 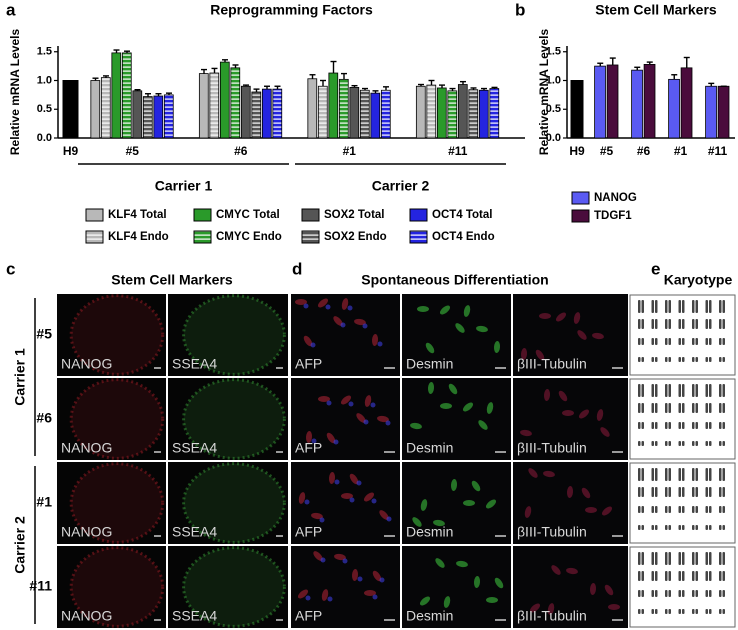 I want to click on panel-letter: a, so click(x=11, y=9).